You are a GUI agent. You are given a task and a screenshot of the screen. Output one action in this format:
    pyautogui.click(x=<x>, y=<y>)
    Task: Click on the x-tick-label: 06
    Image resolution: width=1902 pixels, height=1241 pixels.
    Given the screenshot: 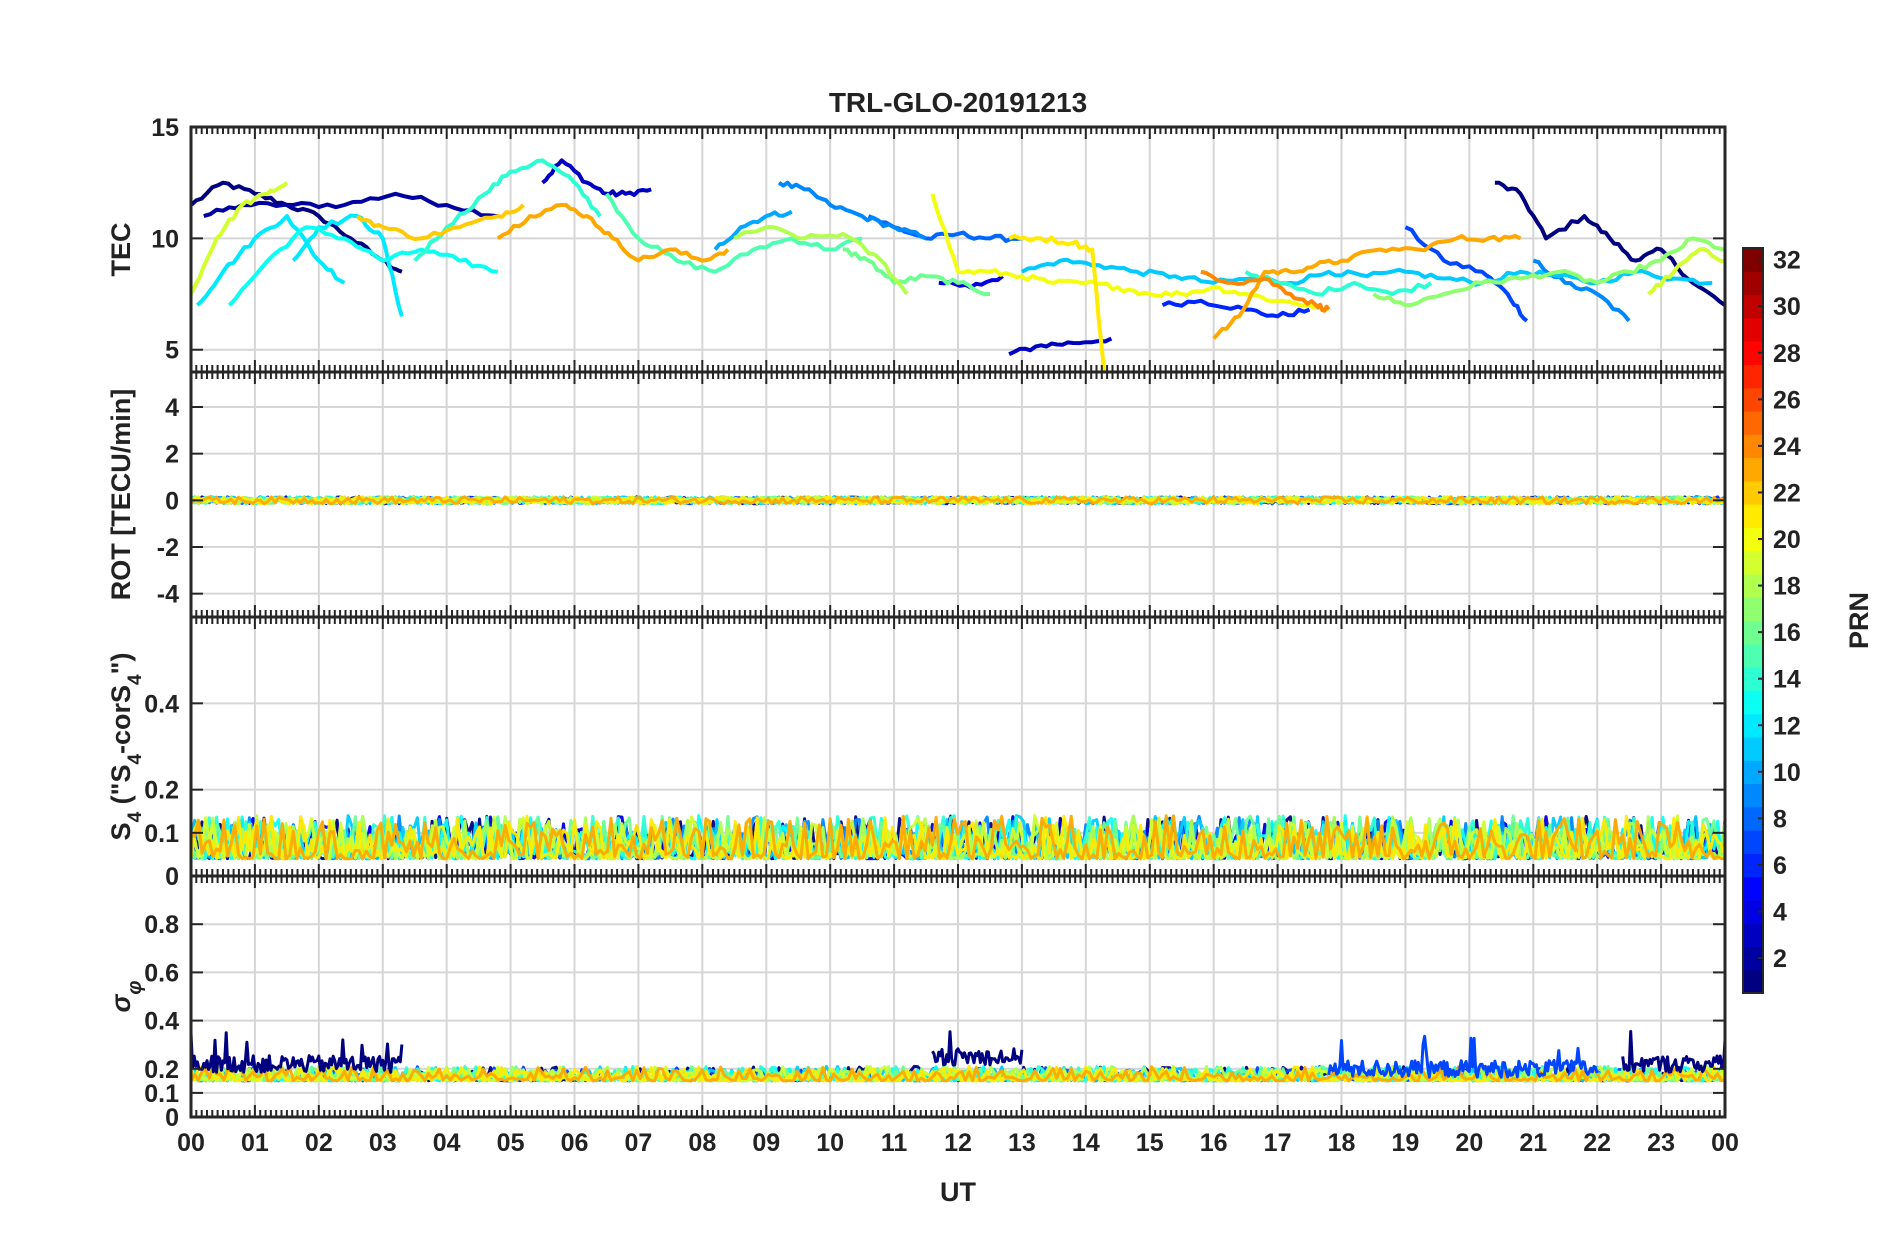 What is the action you would take?
    pyautogui.click(x=575, y=1143)
    